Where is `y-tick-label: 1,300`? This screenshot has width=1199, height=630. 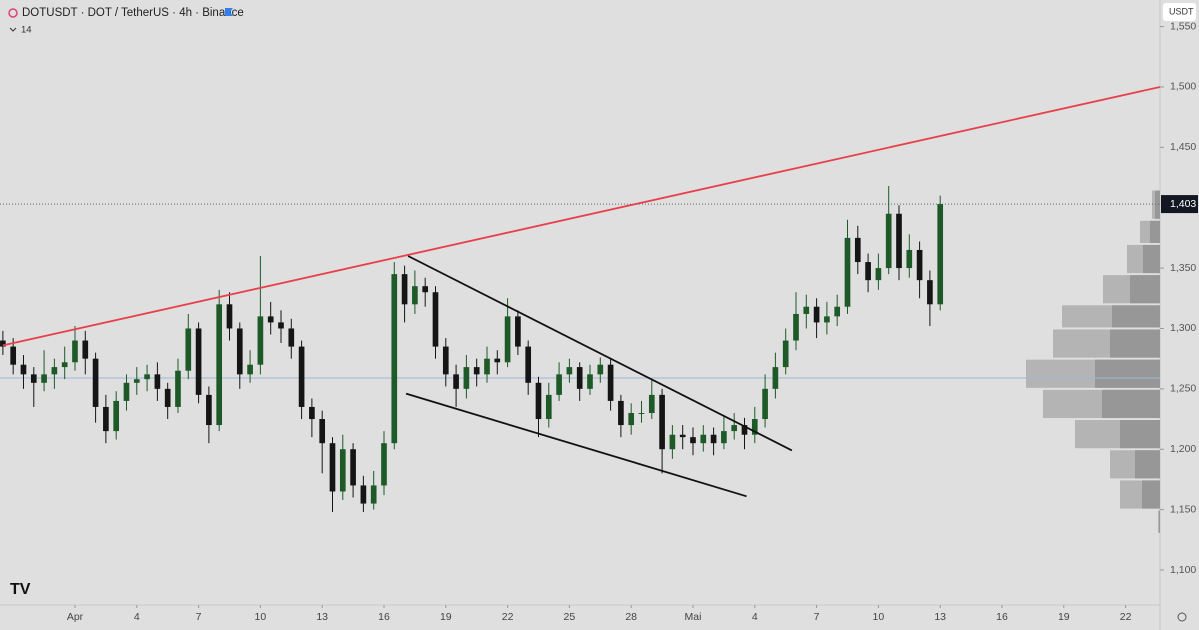 y-tick-label: 1,300 is located at coordinates (1183, 328).